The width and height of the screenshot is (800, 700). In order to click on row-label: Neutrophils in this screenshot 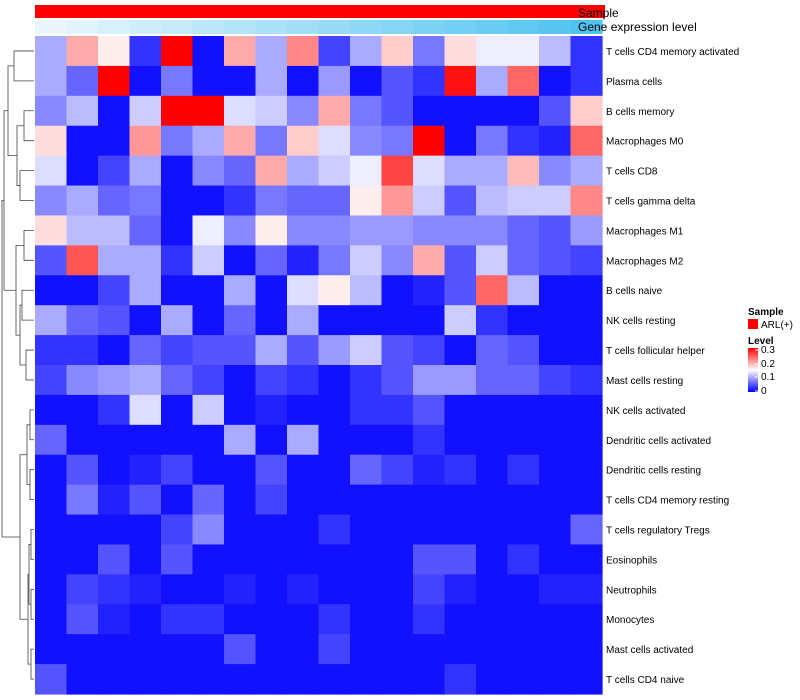, I will do `click(631, 590)`.